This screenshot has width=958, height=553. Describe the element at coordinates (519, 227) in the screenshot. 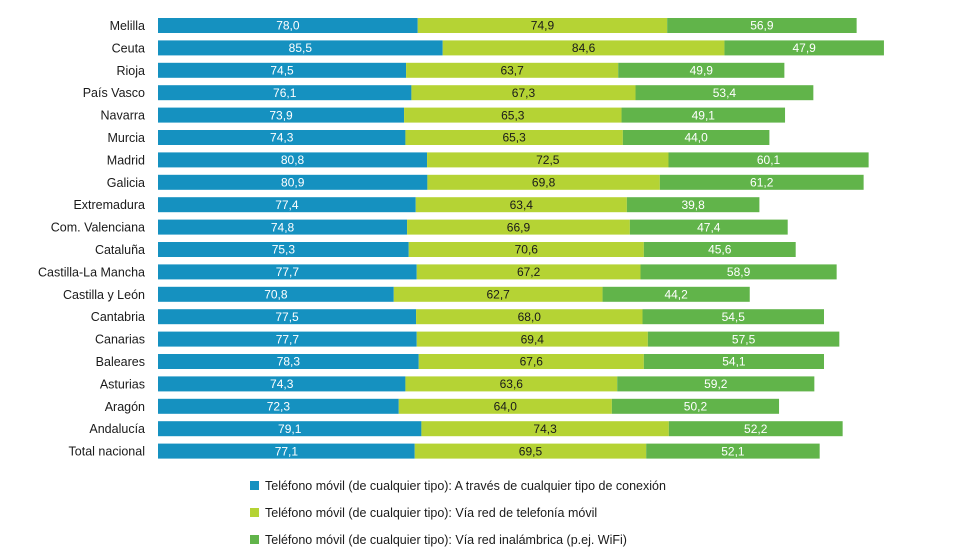

I see `data-label-series-2: 66,9` at that location.